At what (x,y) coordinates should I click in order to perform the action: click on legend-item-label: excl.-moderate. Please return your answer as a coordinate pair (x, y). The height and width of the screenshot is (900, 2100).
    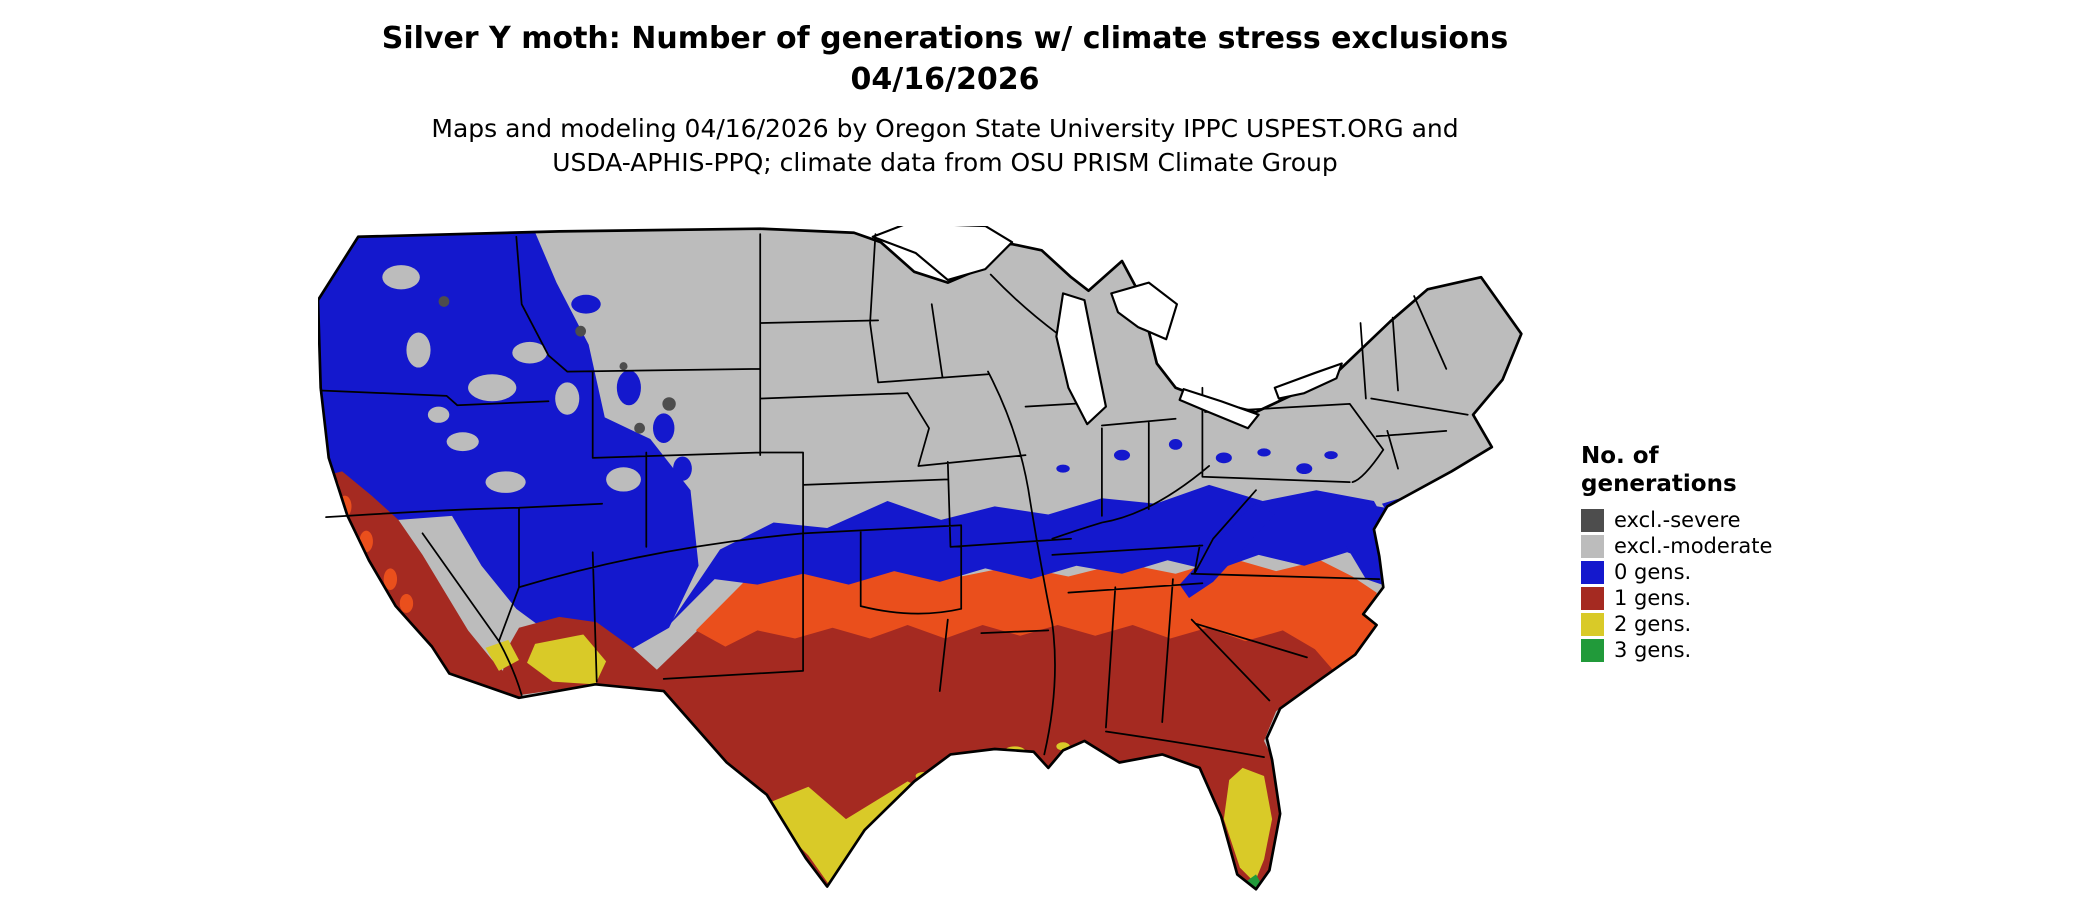
    Looking at the image, I should click on (1693, 546).